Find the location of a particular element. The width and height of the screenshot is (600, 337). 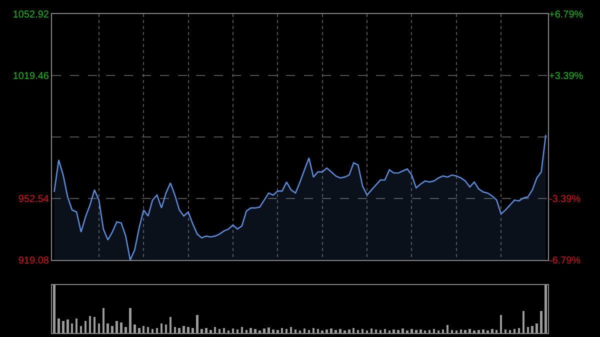

y2-tick-label: -6.79% is located at coordinates (565, 261).